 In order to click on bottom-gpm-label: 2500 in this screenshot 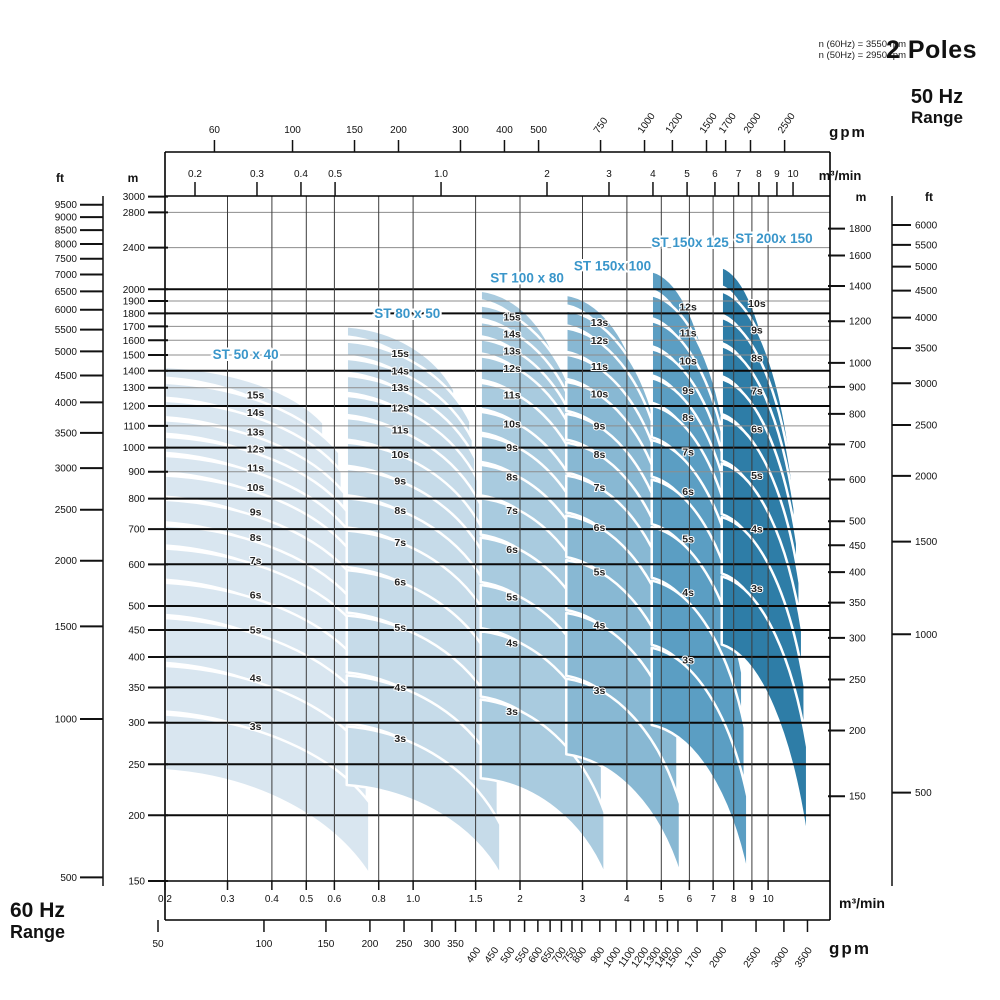, I will do `click(753, 957)`.